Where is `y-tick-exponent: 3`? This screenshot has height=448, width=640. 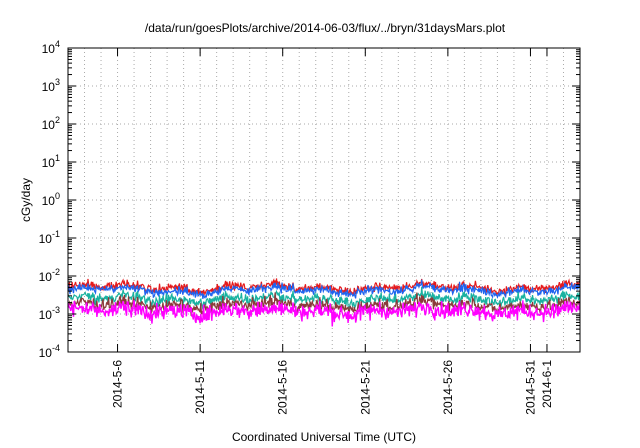
y-tick-exponent: 3 is located at coordinates (57, 82).